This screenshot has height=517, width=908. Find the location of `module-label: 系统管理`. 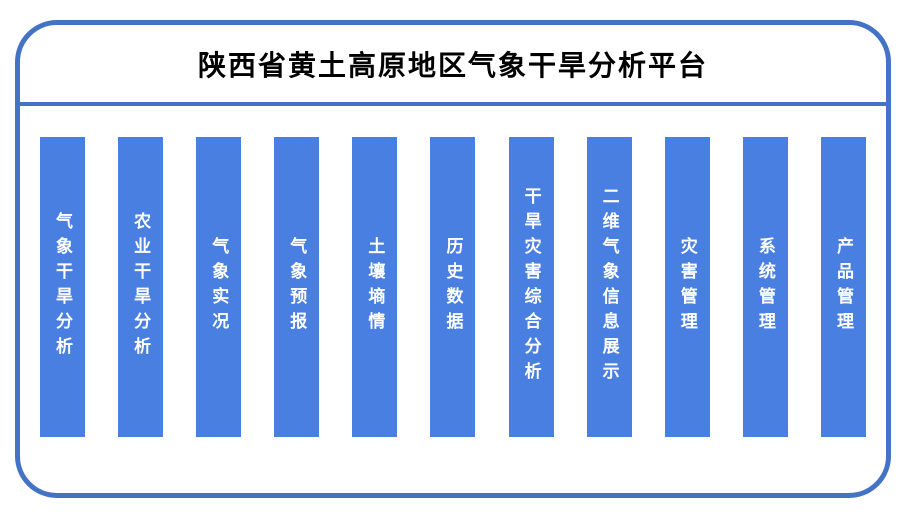

module-label: 系统管理 is located at coordinates (765, 287).